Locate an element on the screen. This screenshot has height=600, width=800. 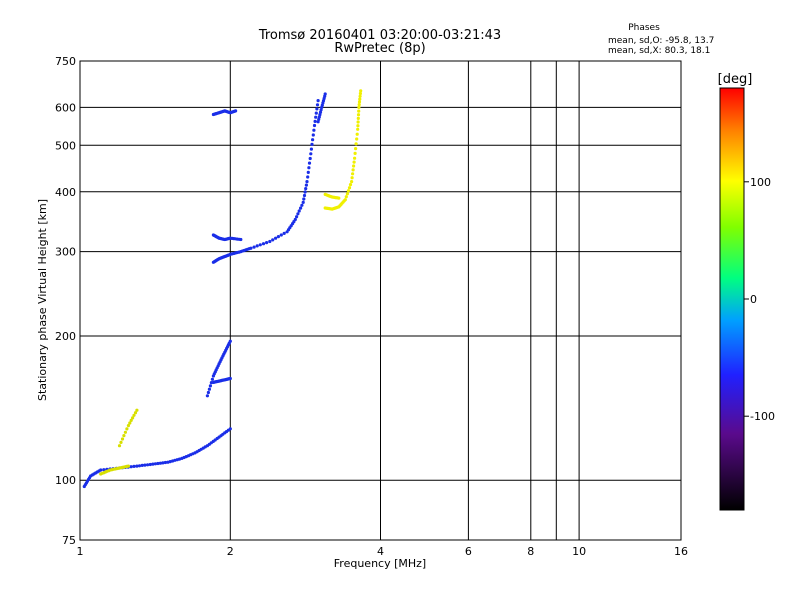
x-tick-label: 16 is located at coordinates (681, 551).